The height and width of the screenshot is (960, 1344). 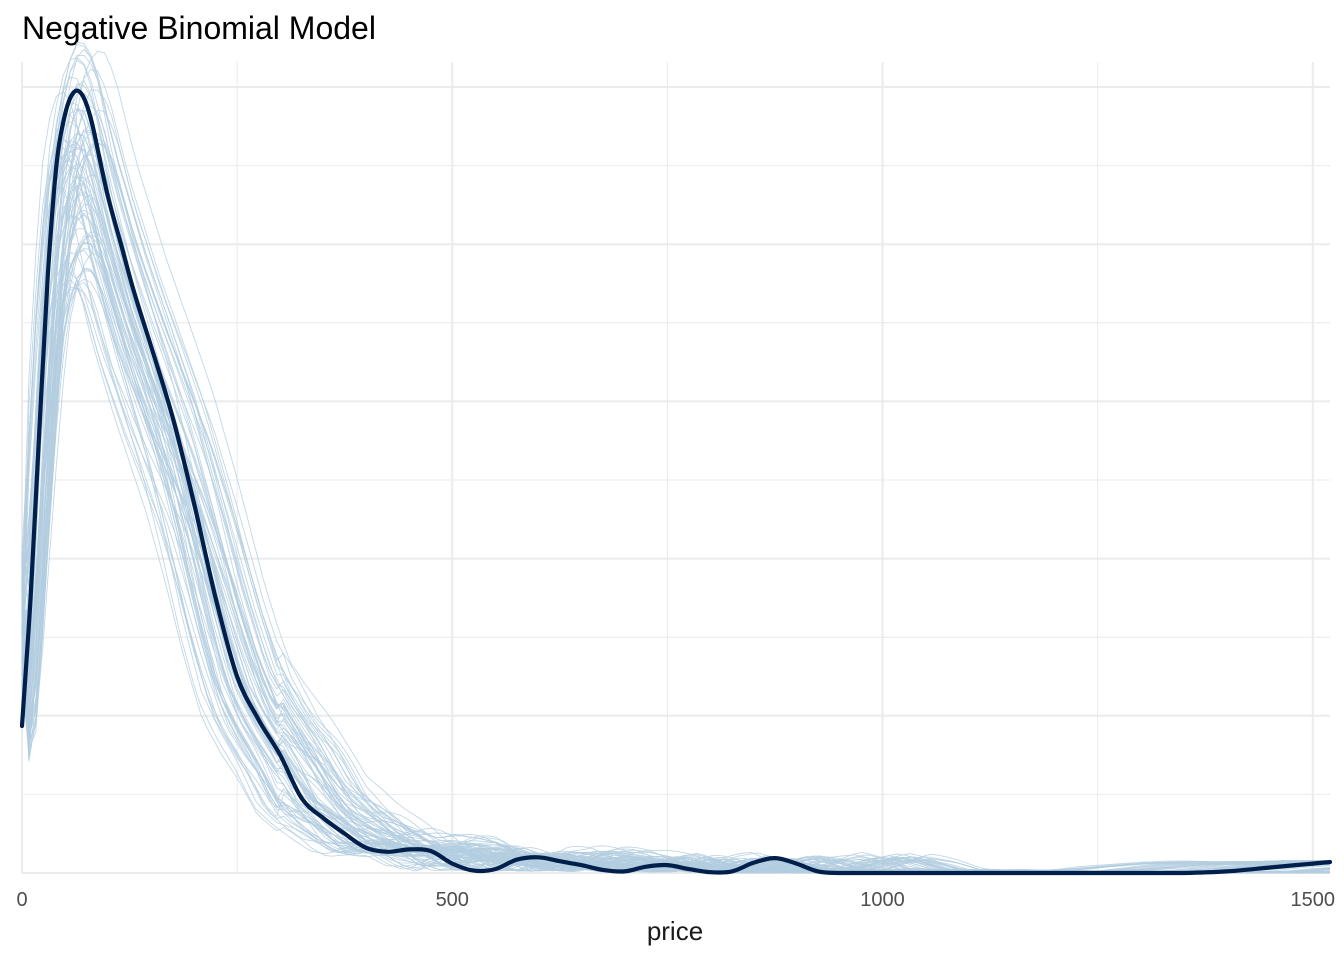 What do you see at coordinates (882, 900) in the screenshot?
I see `x-tick-label: 1000` at bounding box center [882, 900].